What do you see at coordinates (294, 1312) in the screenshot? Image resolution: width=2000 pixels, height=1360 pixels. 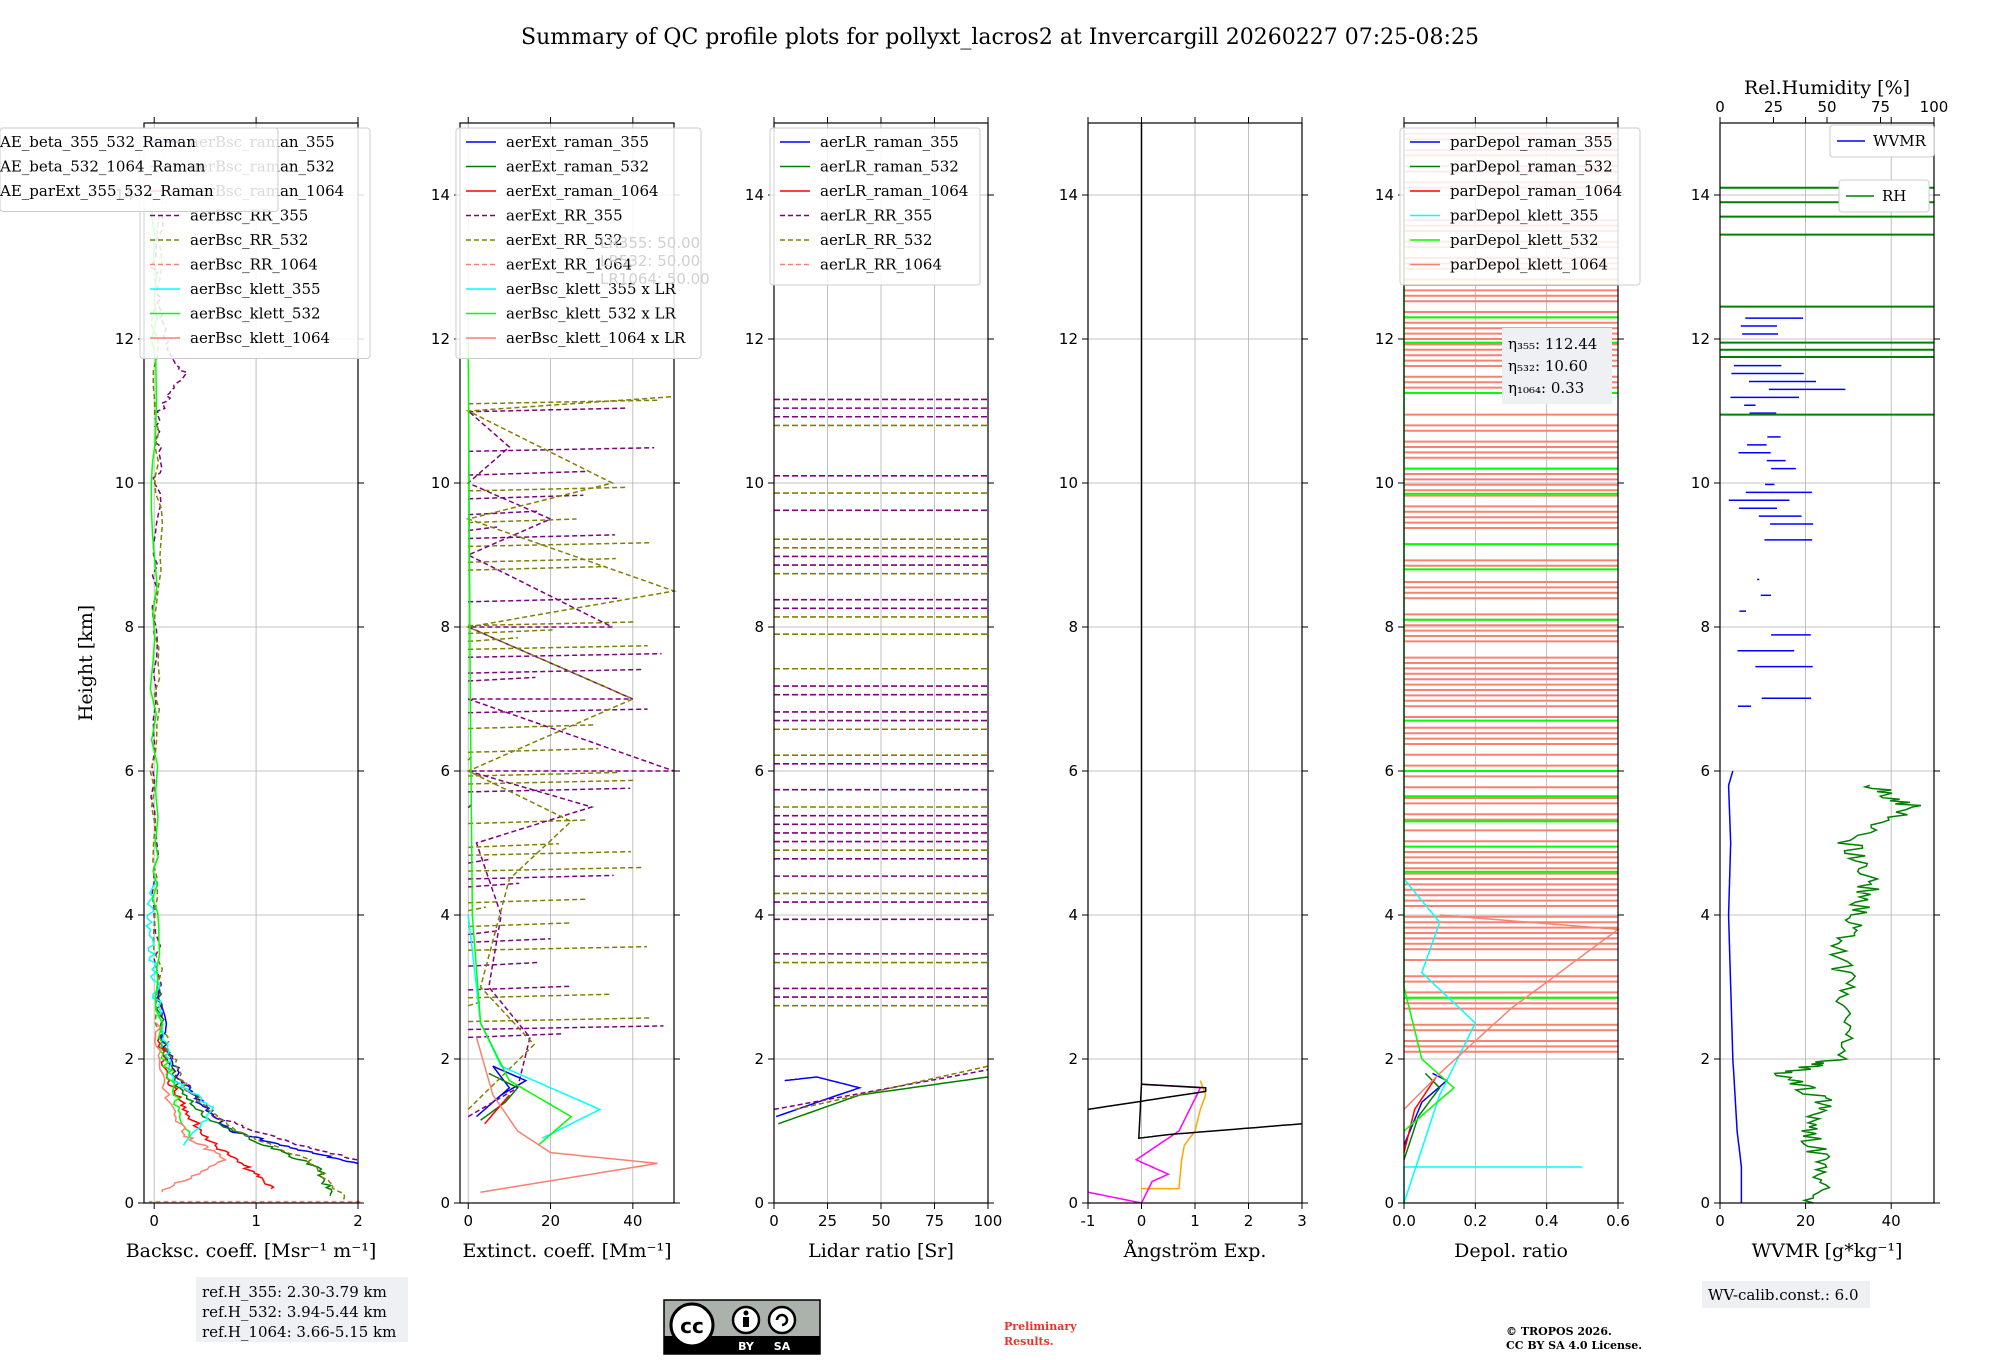 I see `ref-h-532: ref.H_532: 3.94-5.44 km` at bounding box center [294, 1312].